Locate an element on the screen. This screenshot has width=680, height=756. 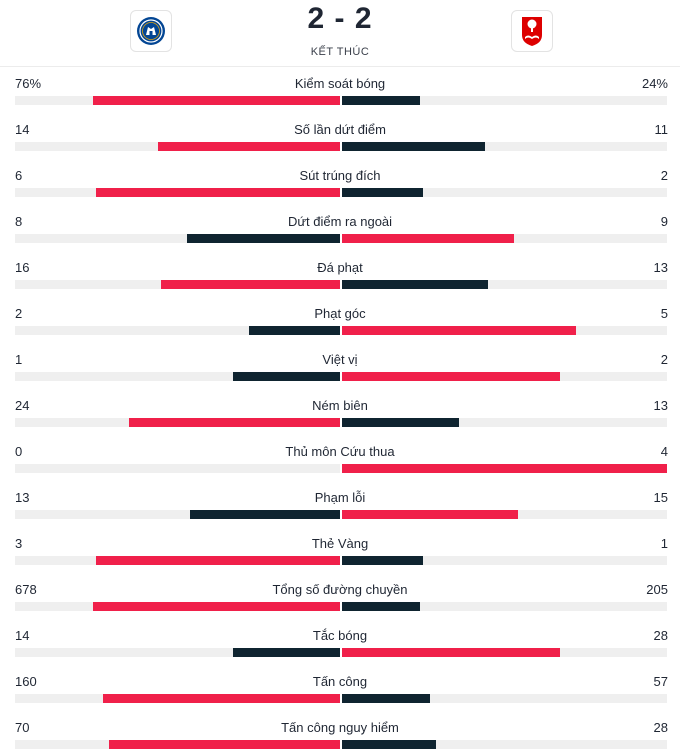
stat-row: 8 Dứt điểm ra ngoài 9 is located at coordinates (340, 227).